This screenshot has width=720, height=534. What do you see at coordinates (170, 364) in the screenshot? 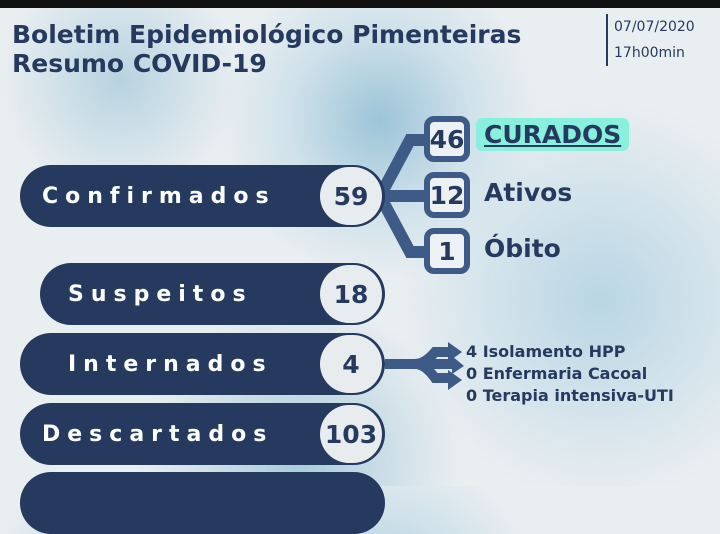
I see `row-label: Internados` at bounding box center [170, 364].